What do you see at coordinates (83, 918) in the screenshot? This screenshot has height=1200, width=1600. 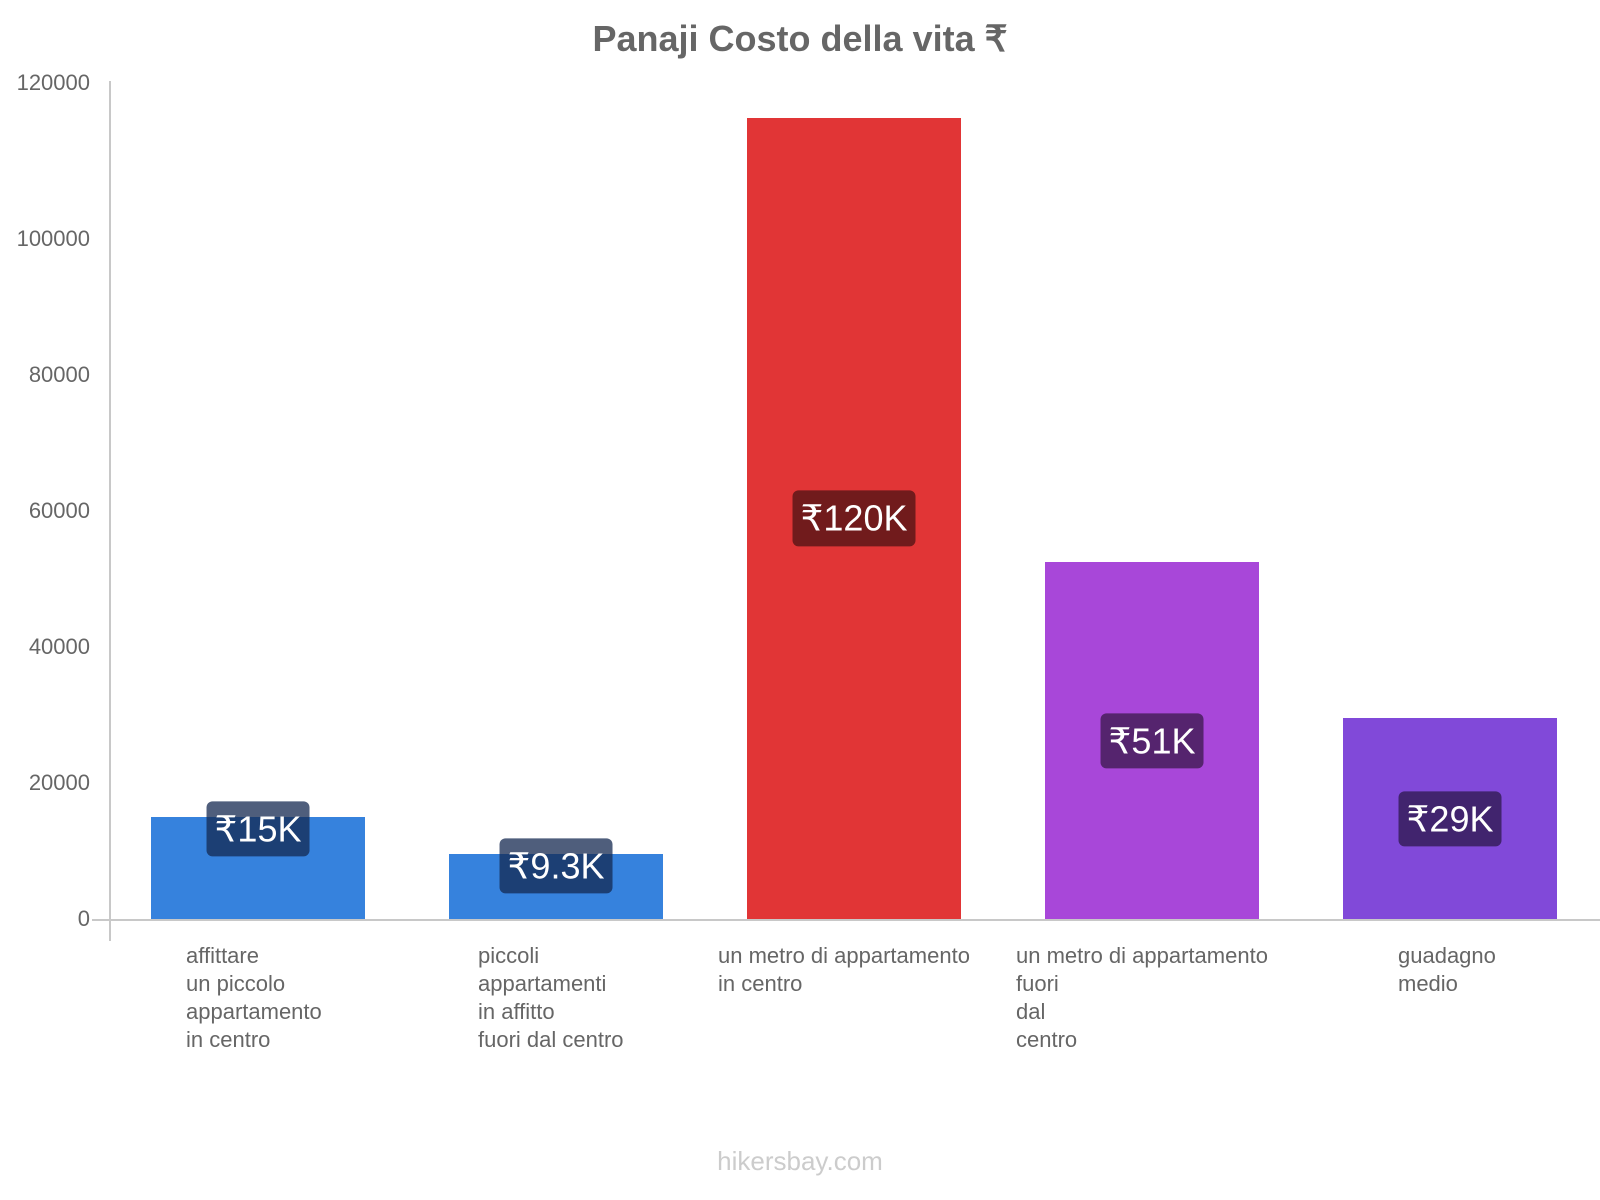 I see `y-tick-label: 0` at bounding box center [83, 918].